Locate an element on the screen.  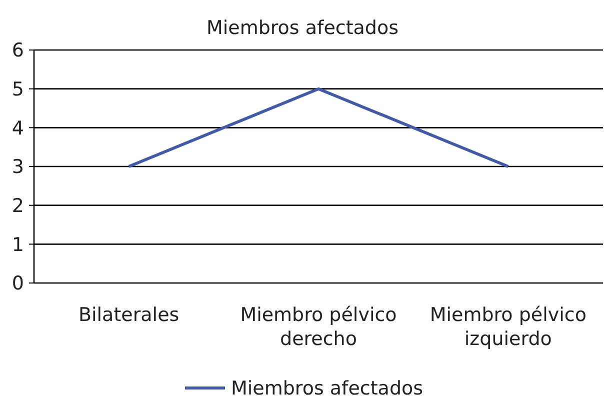
x-tick-label: Miembro pélvico izquierdo is located at coordinates (508, 327).